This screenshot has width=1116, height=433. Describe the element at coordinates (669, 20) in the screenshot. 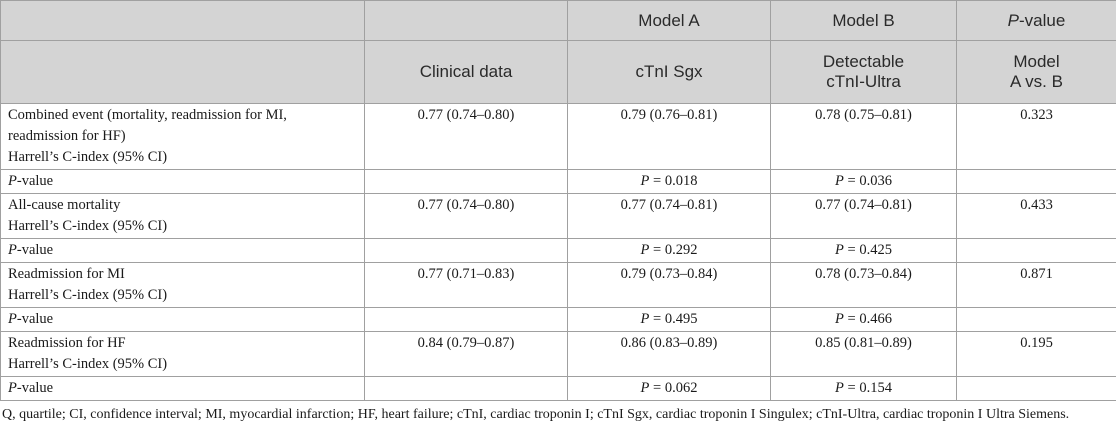

I see `header-model-a: Model A` at that location.